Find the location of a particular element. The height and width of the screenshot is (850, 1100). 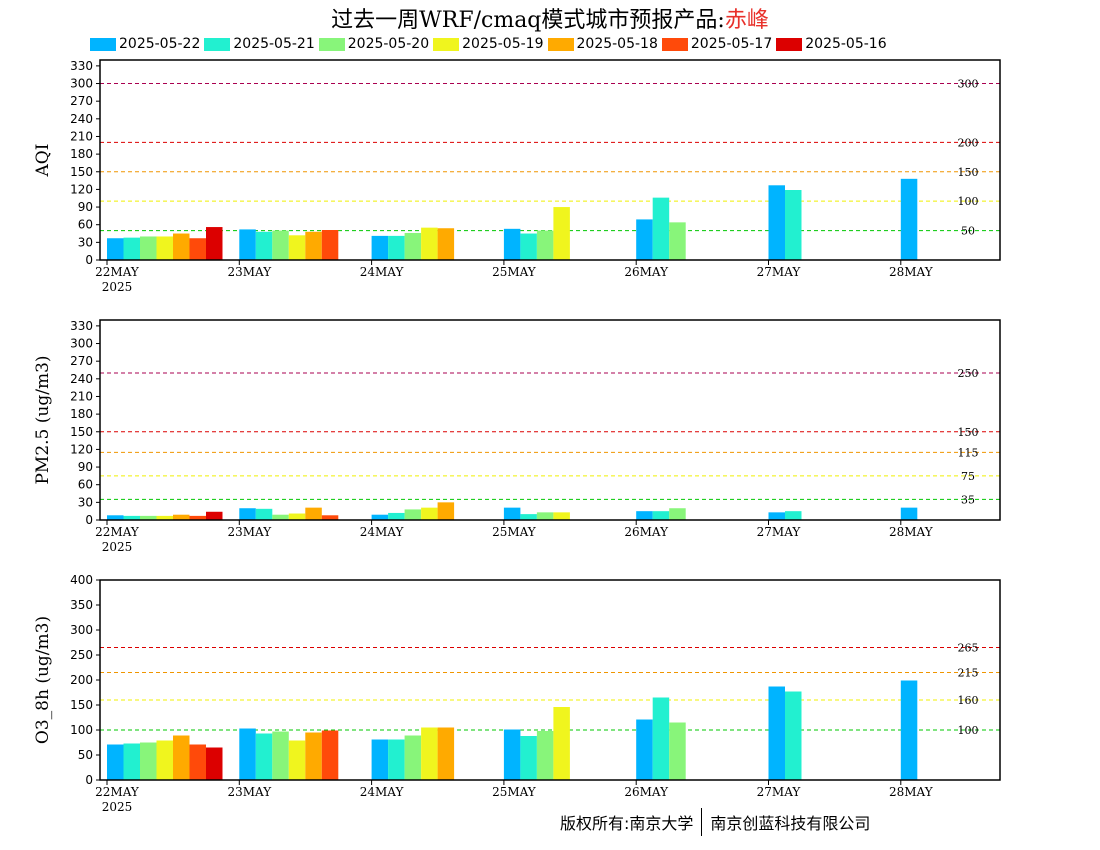

y-tick-label: 50 is located at coordinates (85, 755).